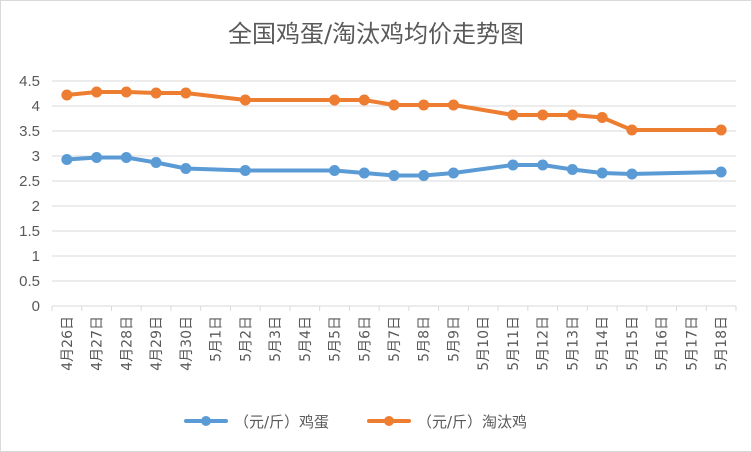 The height and width of the screenshot is (452, 752). I want to click on y-axis-ticks: 0 0.5 1 1.5 2 2.5 3 3.5 4 4.5, so click(29, 194).